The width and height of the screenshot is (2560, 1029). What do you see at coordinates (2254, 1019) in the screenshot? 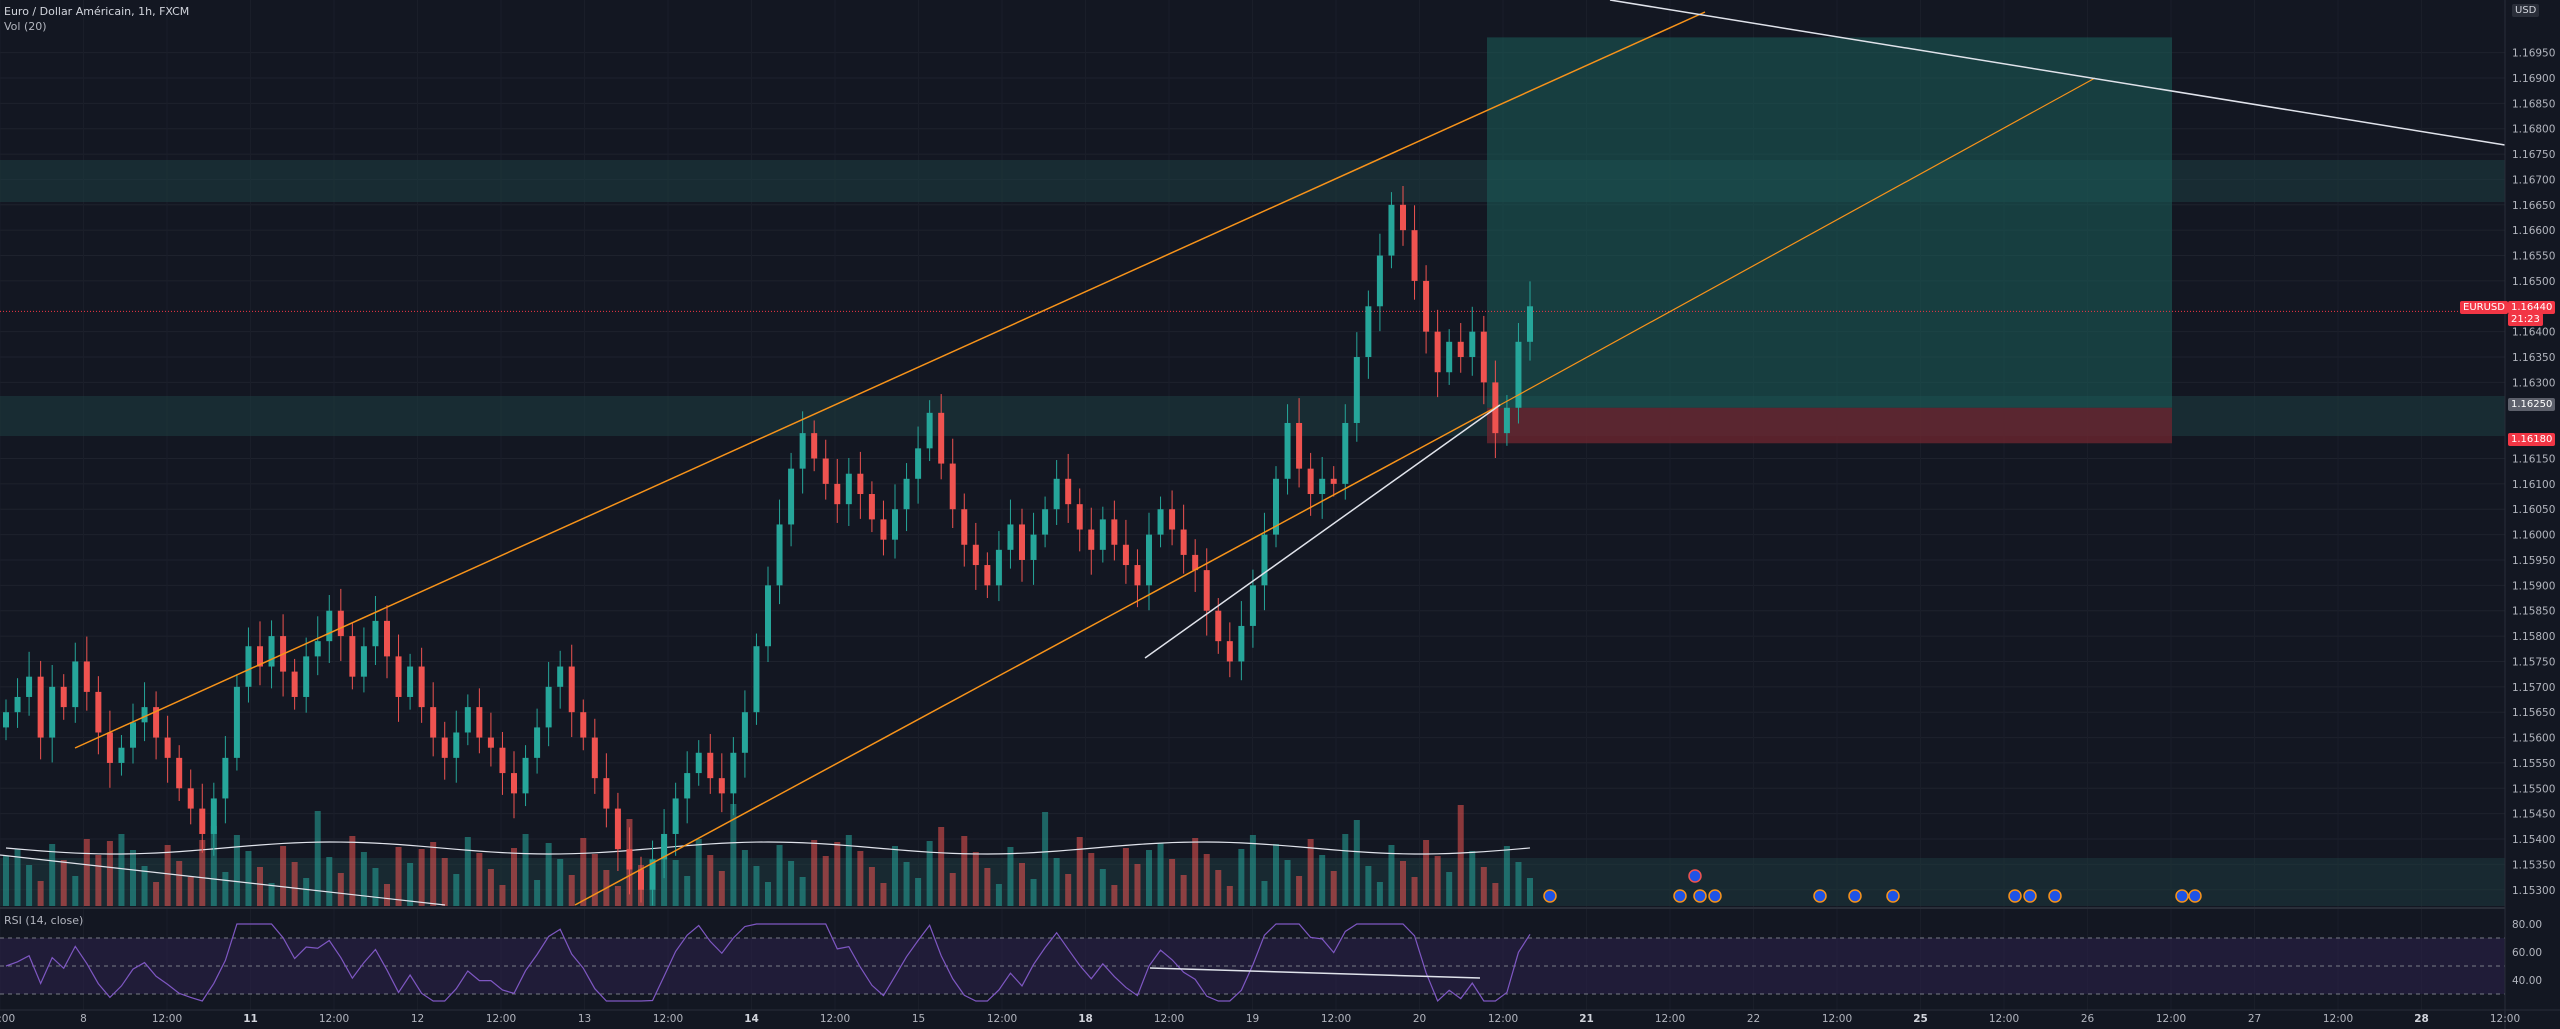
I see `time-tick-label: 27` at bounding box center [2254, 1019].